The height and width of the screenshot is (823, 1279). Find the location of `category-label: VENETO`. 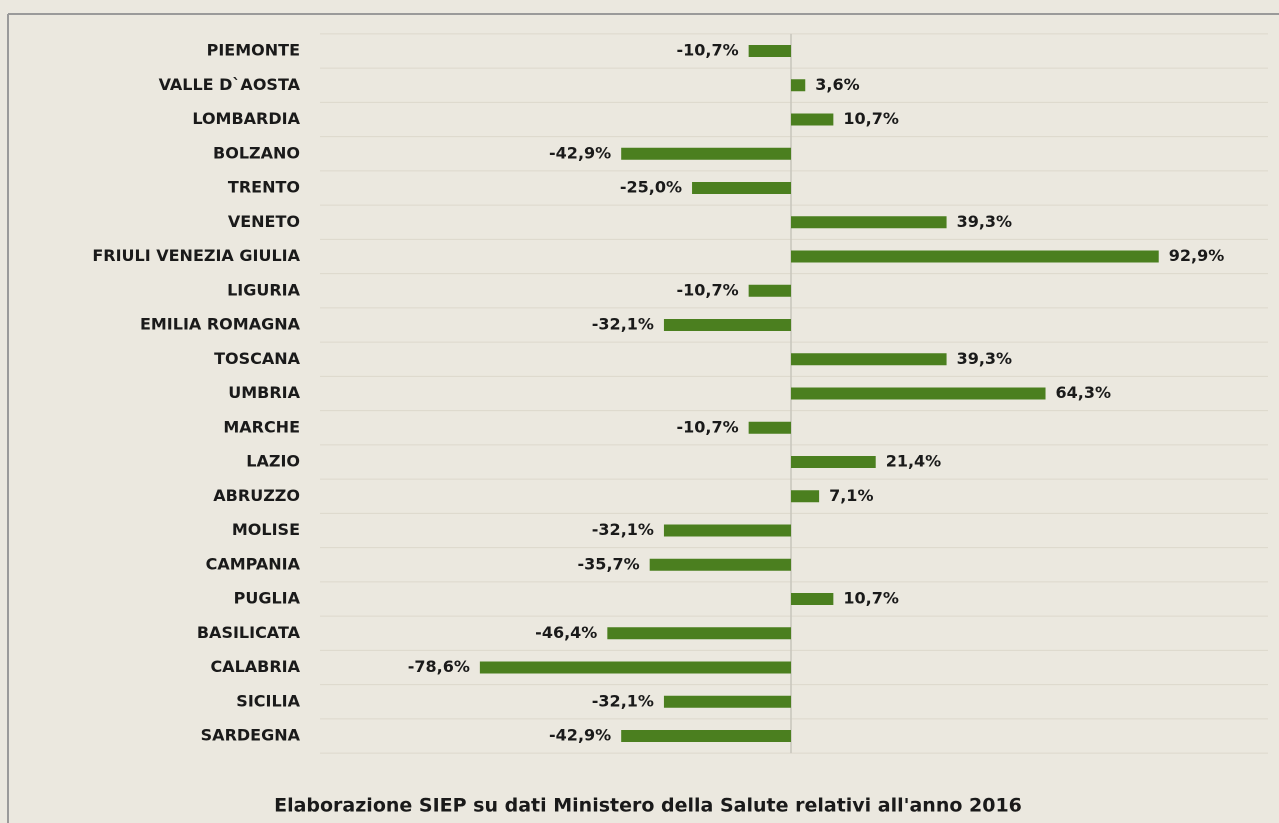

category-label: VENETO is located at coordinates (264, 221).